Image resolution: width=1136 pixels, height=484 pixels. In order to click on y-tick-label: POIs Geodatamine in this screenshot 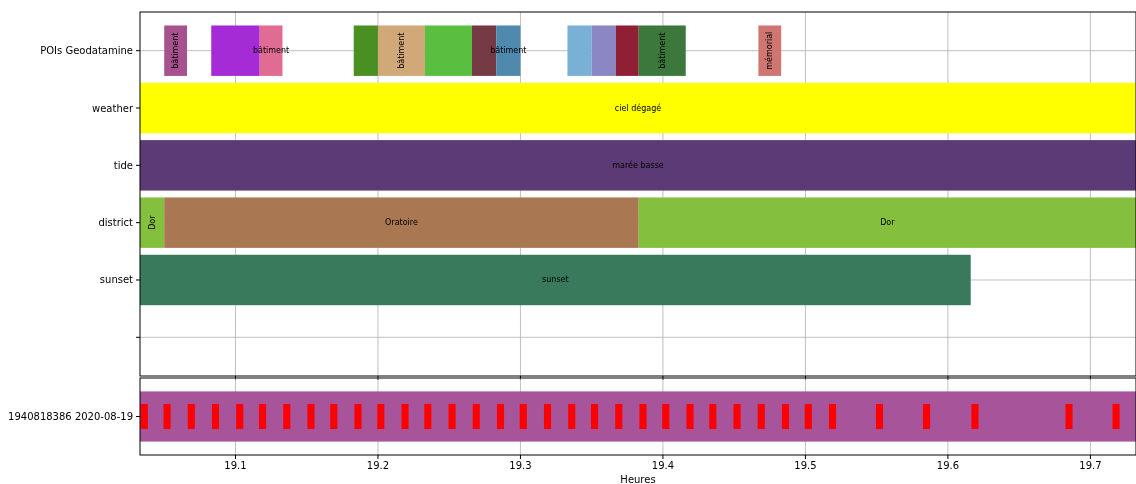, I will do `click(86, 51)`.